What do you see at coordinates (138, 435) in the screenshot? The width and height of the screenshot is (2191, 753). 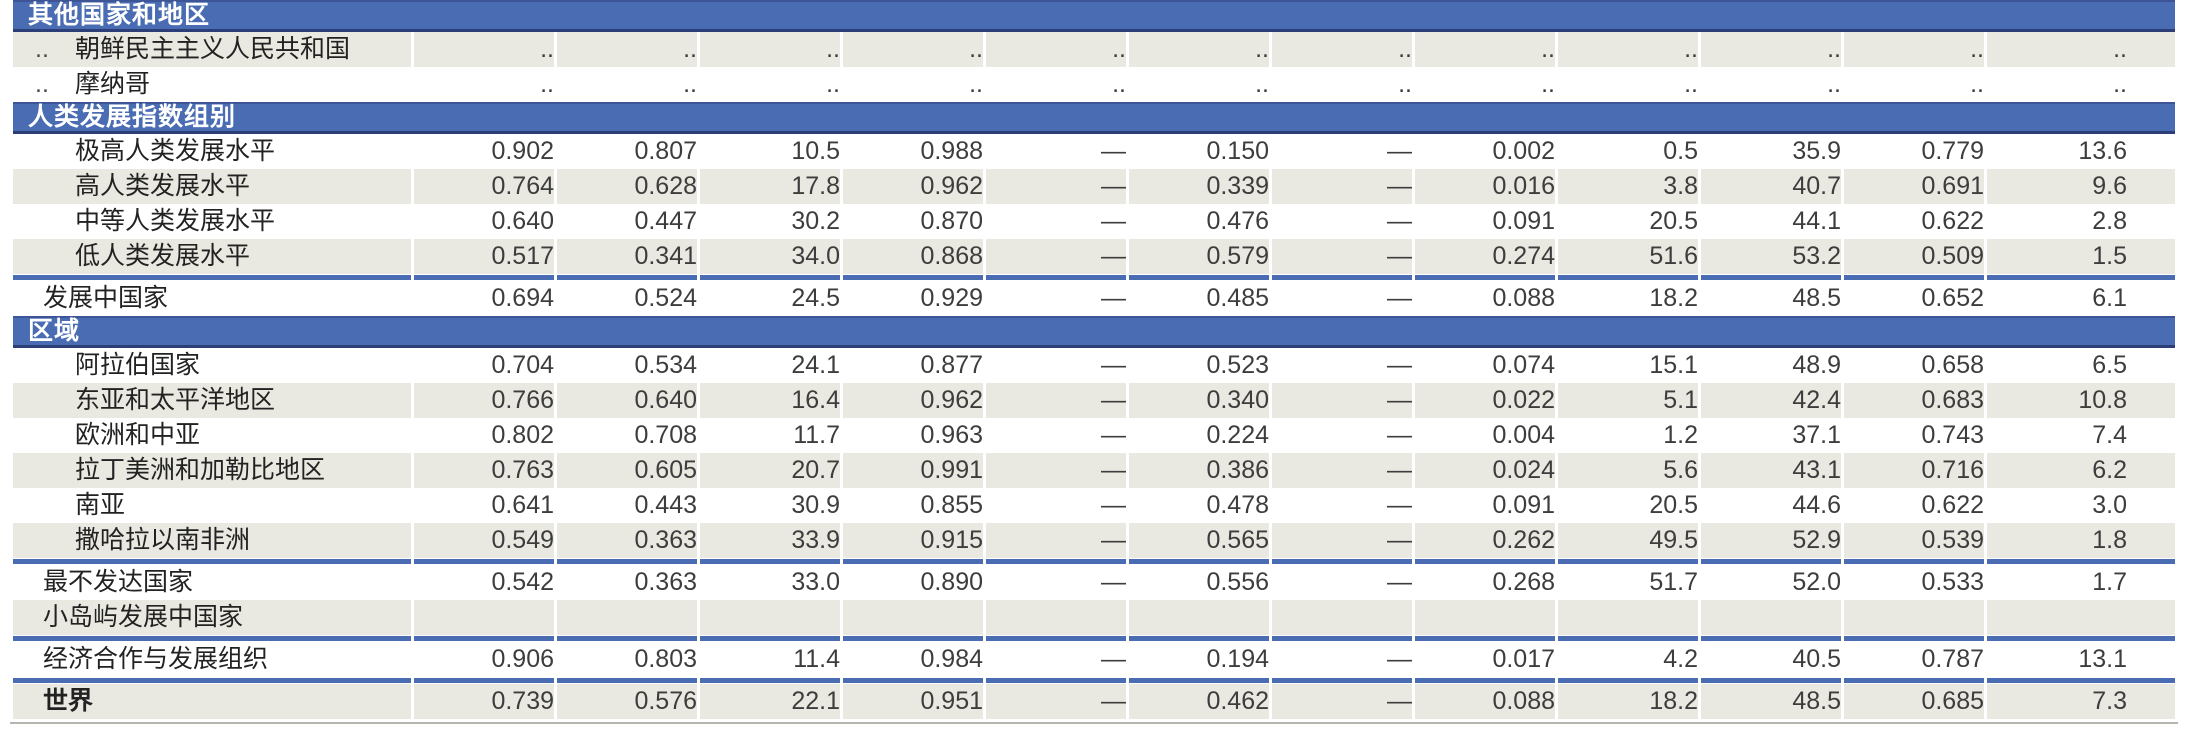 I see `row-label-text: 欧洲和中亚` at bounding box center [138, 435].